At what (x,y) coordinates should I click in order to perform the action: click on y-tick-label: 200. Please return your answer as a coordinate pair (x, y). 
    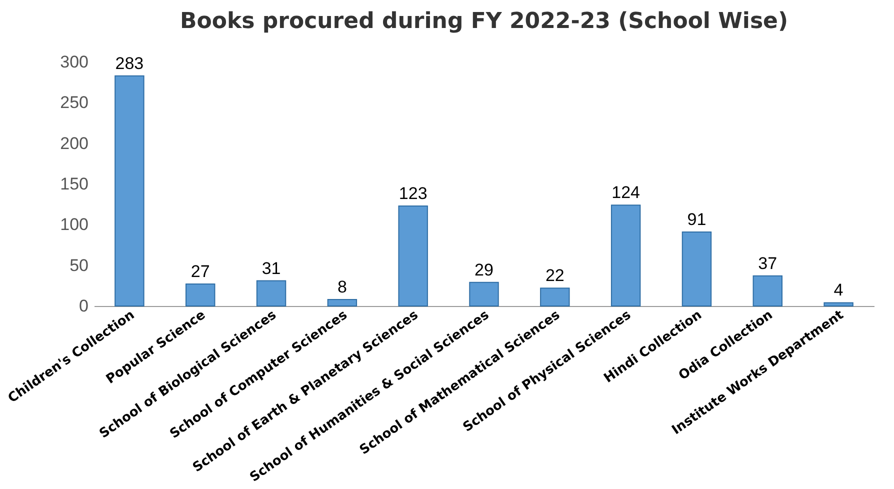
    Looking at the image, I should click on (74, 143).